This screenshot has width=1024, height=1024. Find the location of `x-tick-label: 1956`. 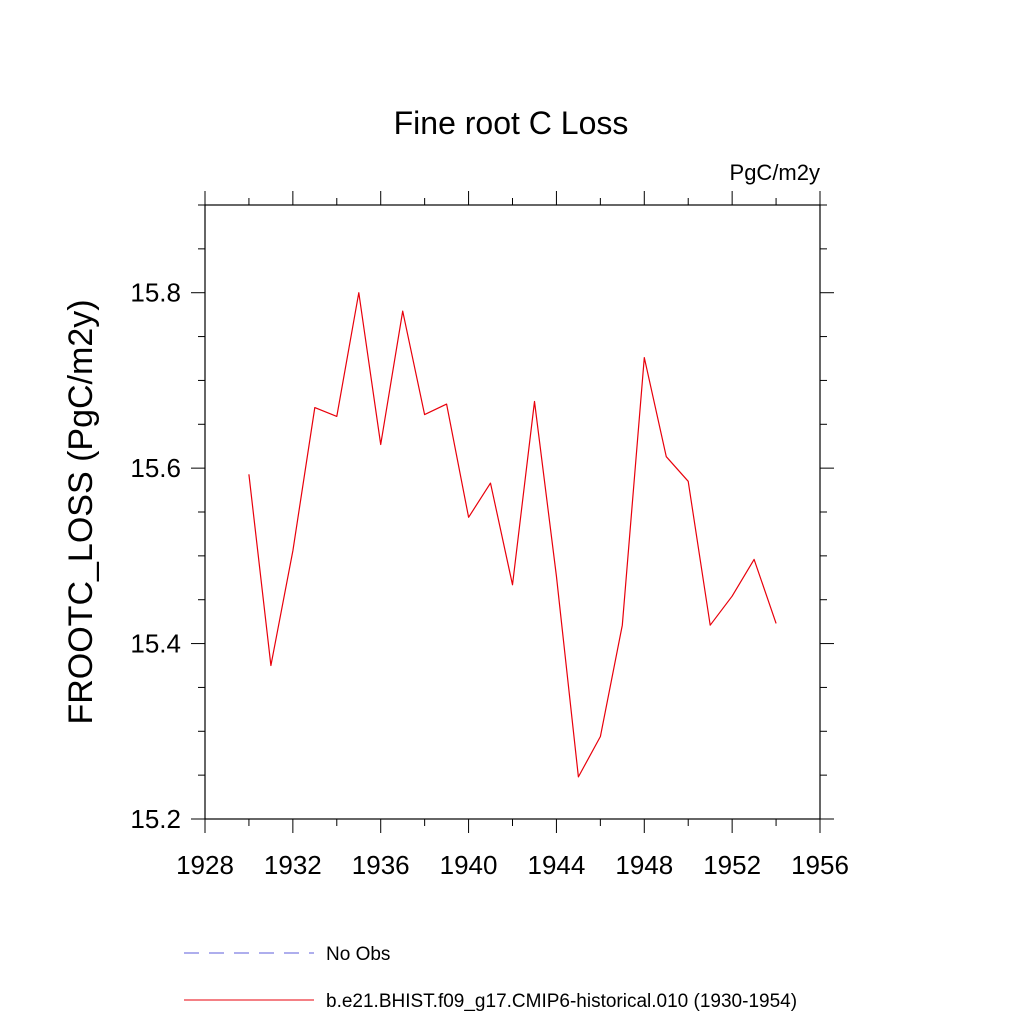

x-tick-label: 1956 is located at coordinates (820, 865).